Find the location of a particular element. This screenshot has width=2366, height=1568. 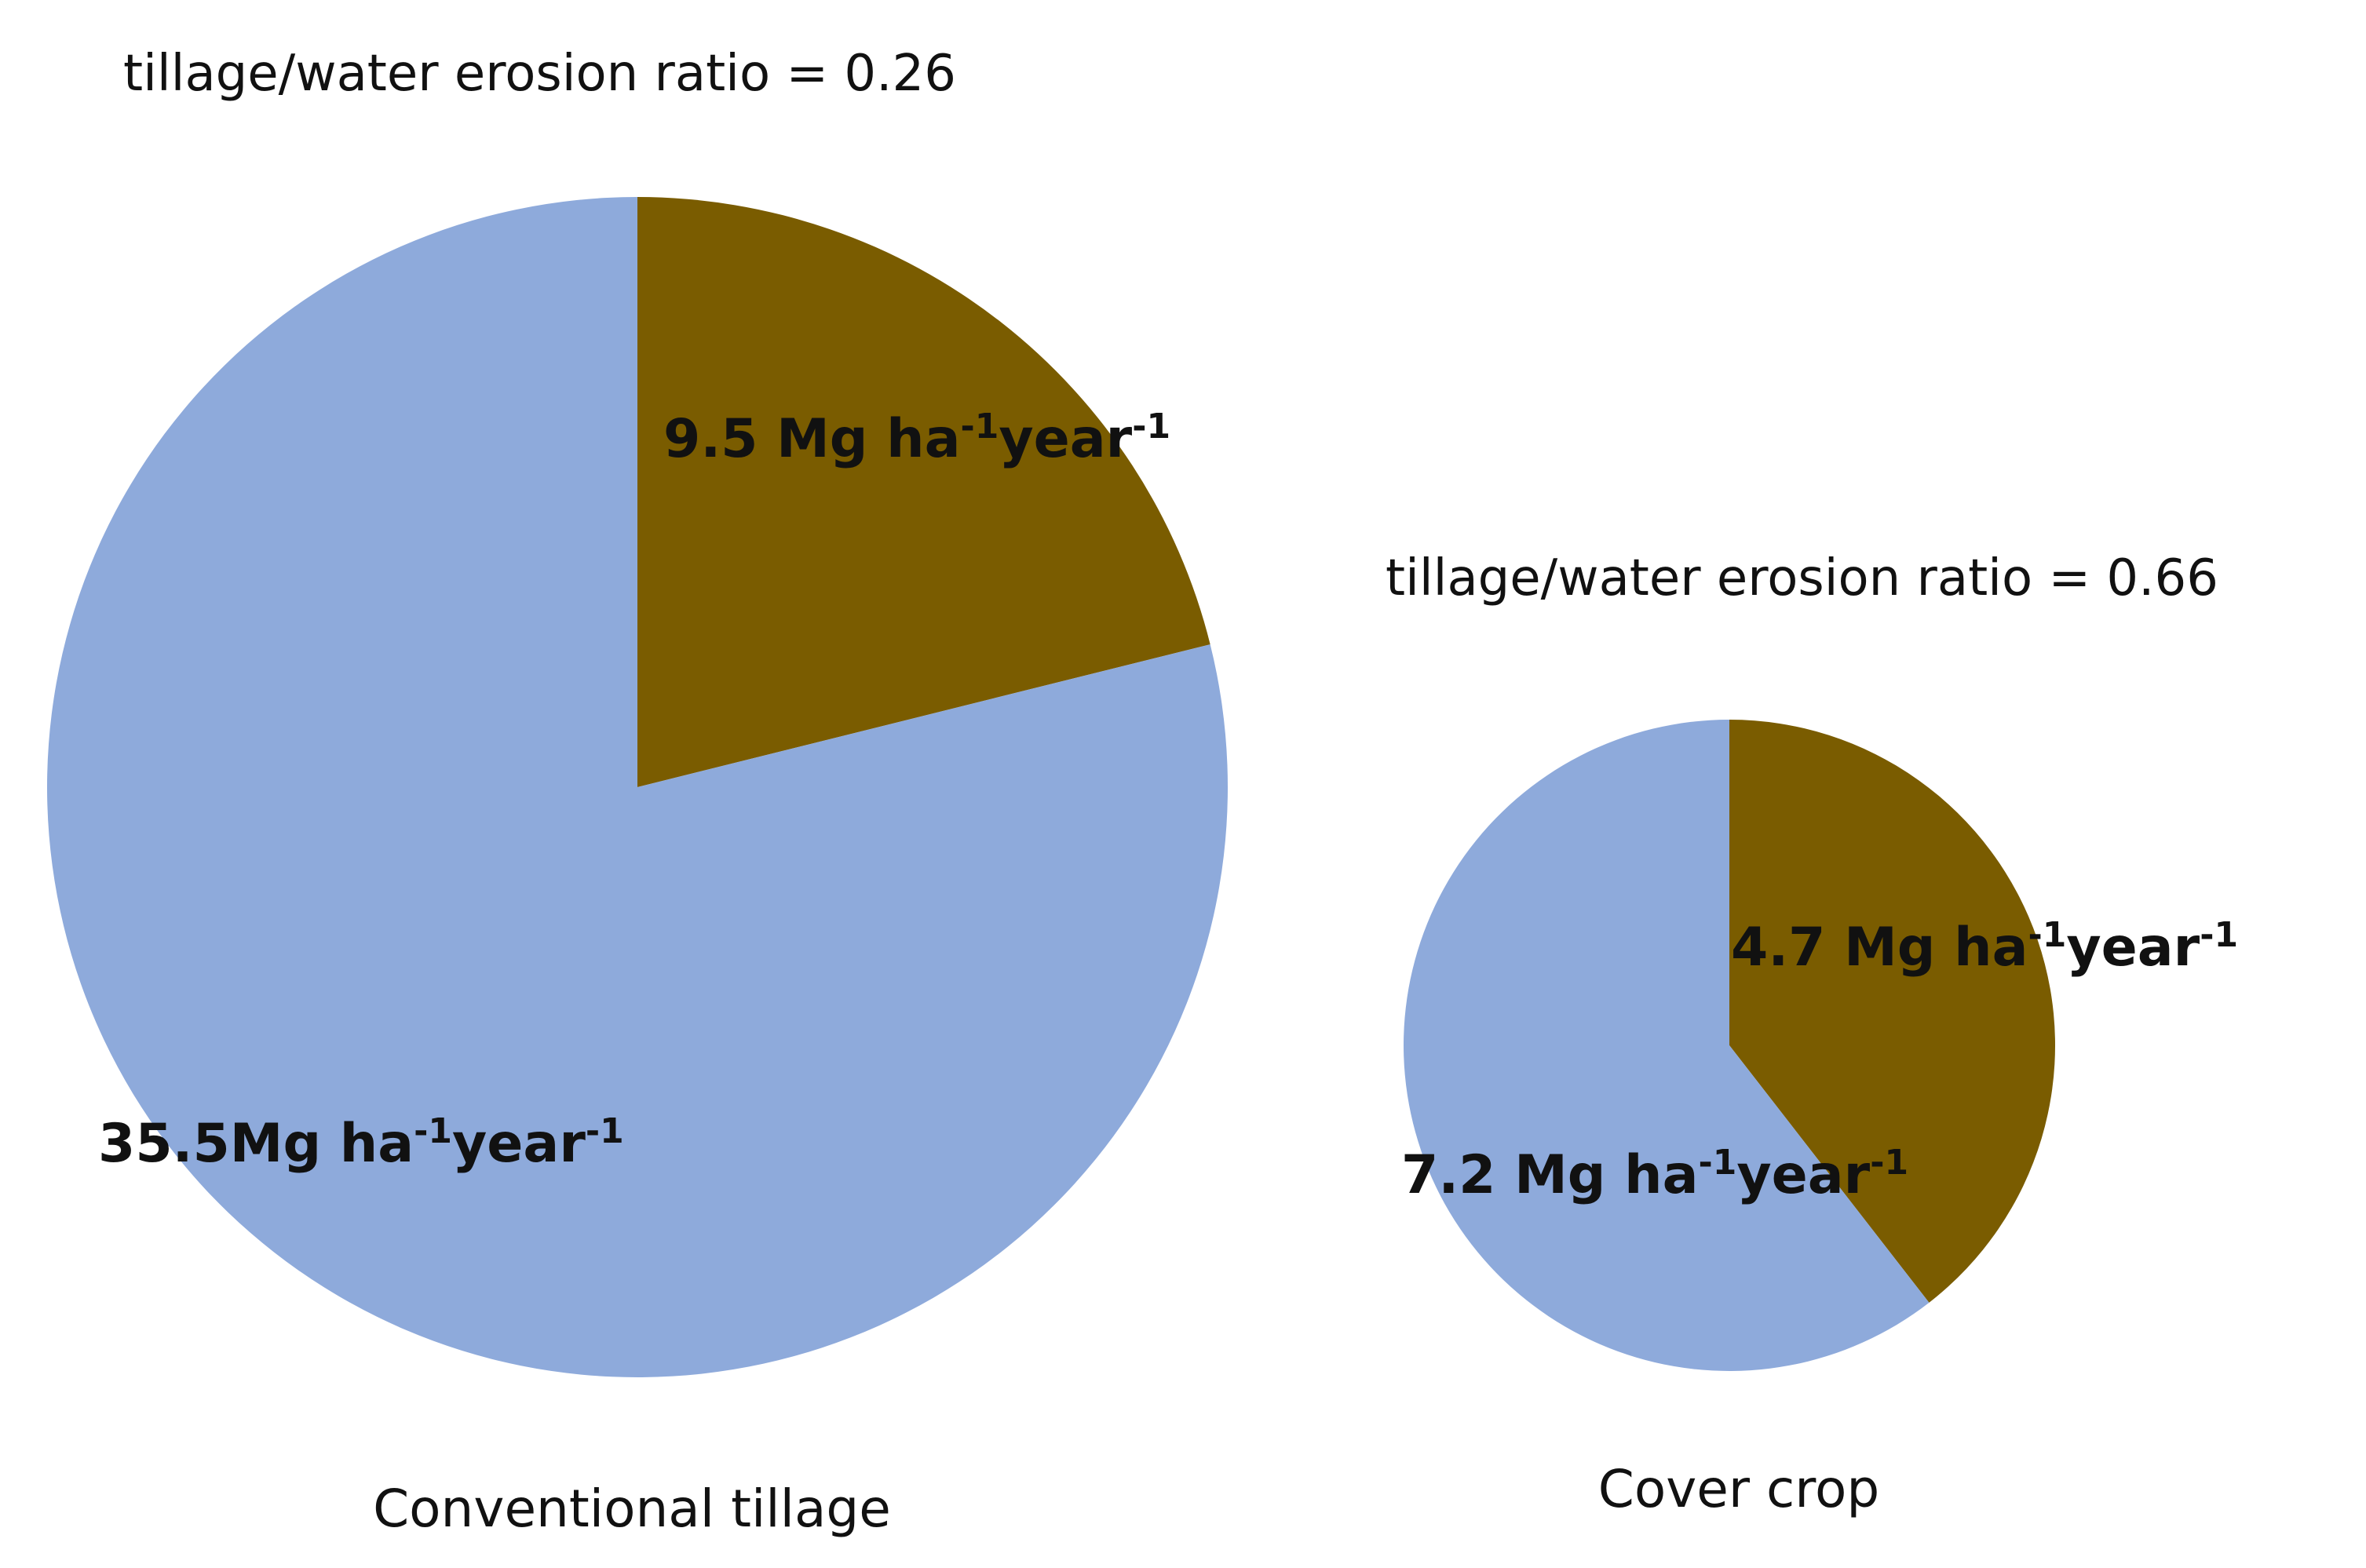

slice-label-tillage-conventional: 9.5 Mg ha-1year-1 is located at coordinates (917, 438).